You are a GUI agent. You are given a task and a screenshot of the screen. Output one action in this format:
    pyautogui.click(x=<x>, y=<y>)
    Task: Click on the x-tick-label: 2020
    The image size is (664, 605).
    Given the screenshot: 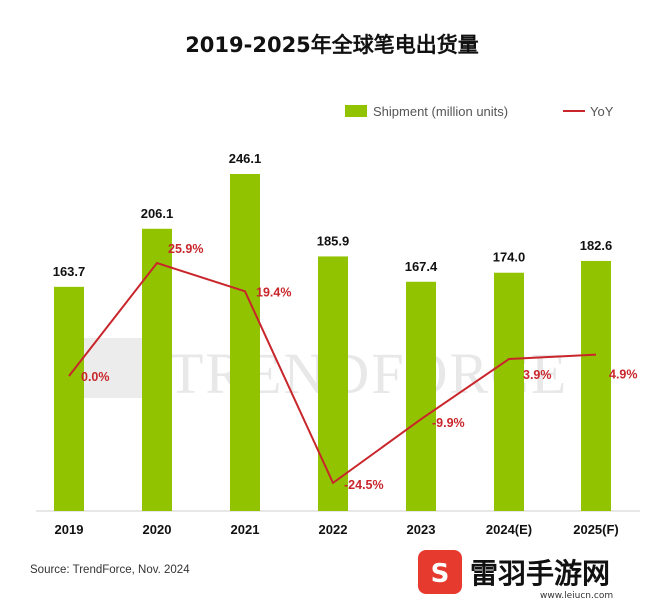 What is the action you would take?
    pyautogui.click(x=157, y=529)
    